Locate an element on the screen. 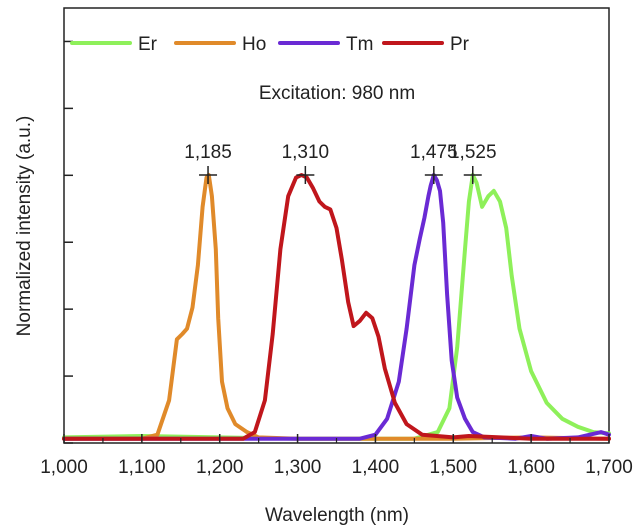 The image size is (638, 531). y-axis-ticks is located at coordinates (68, 242).